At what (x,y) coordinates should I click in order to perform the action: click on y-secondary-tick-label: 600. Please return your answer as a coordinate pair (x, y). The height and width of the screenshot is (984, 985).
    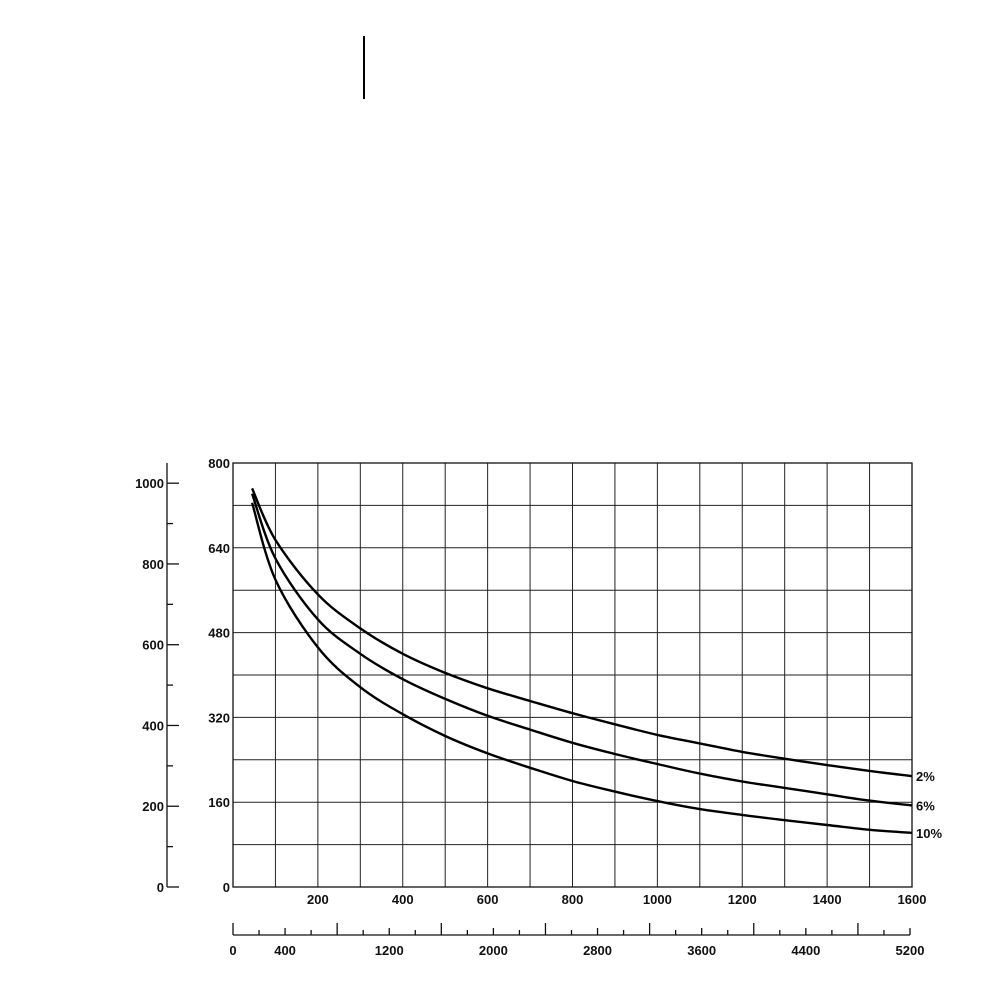
    Looking at the image, I should click on (153, 645).